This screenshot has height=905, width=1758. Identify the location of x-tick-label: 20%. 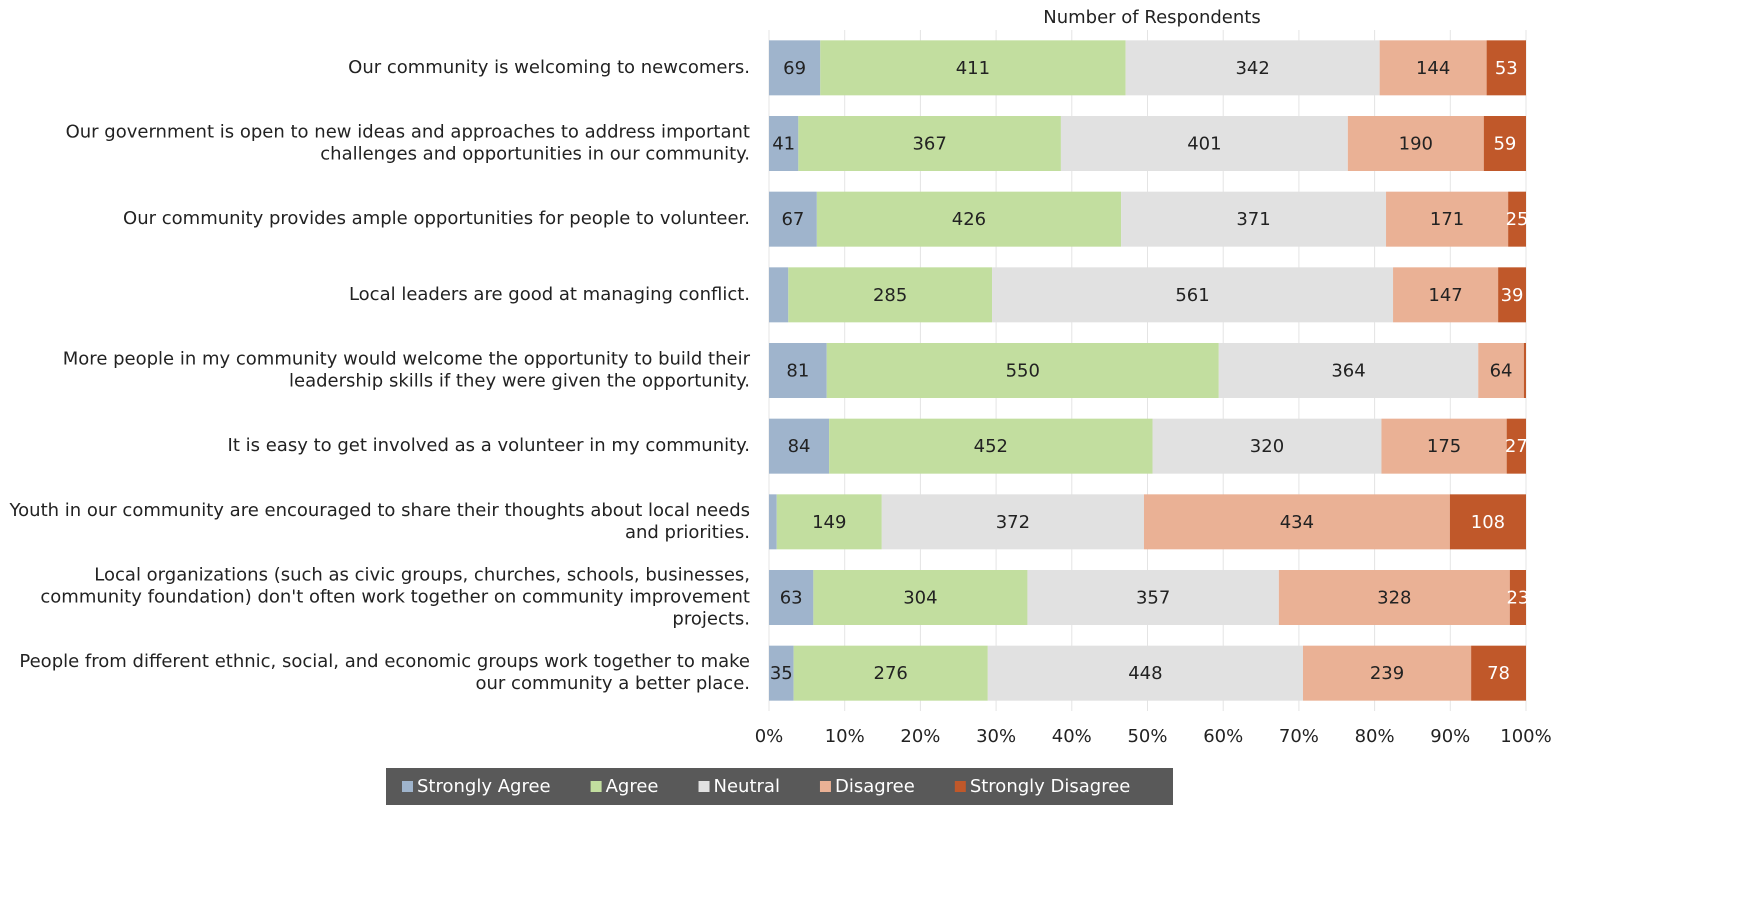
(920, 736).